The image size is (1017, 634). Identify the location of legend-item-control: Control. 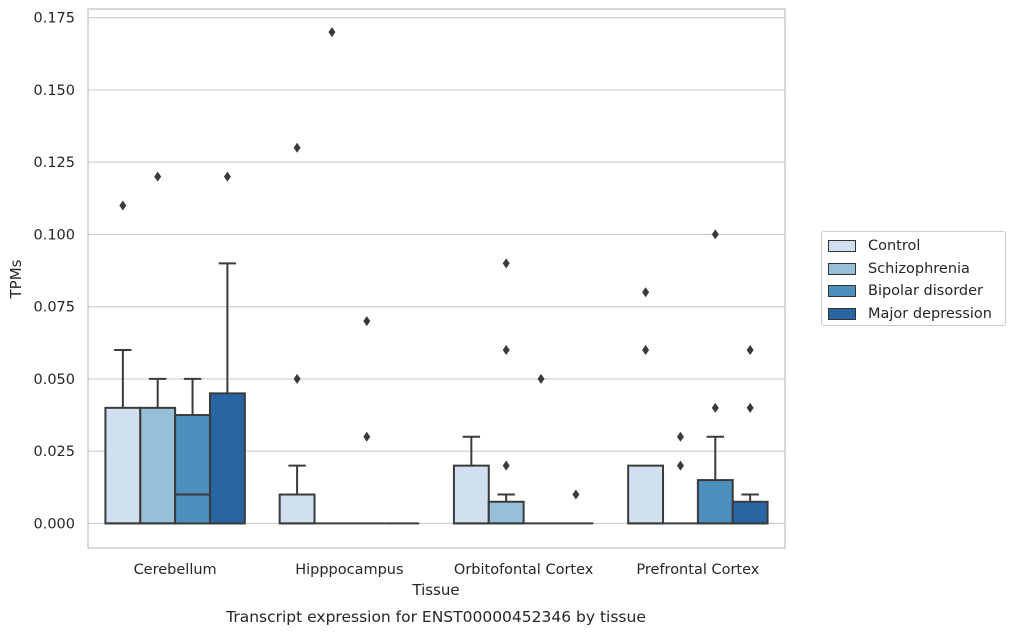
(916, 246).